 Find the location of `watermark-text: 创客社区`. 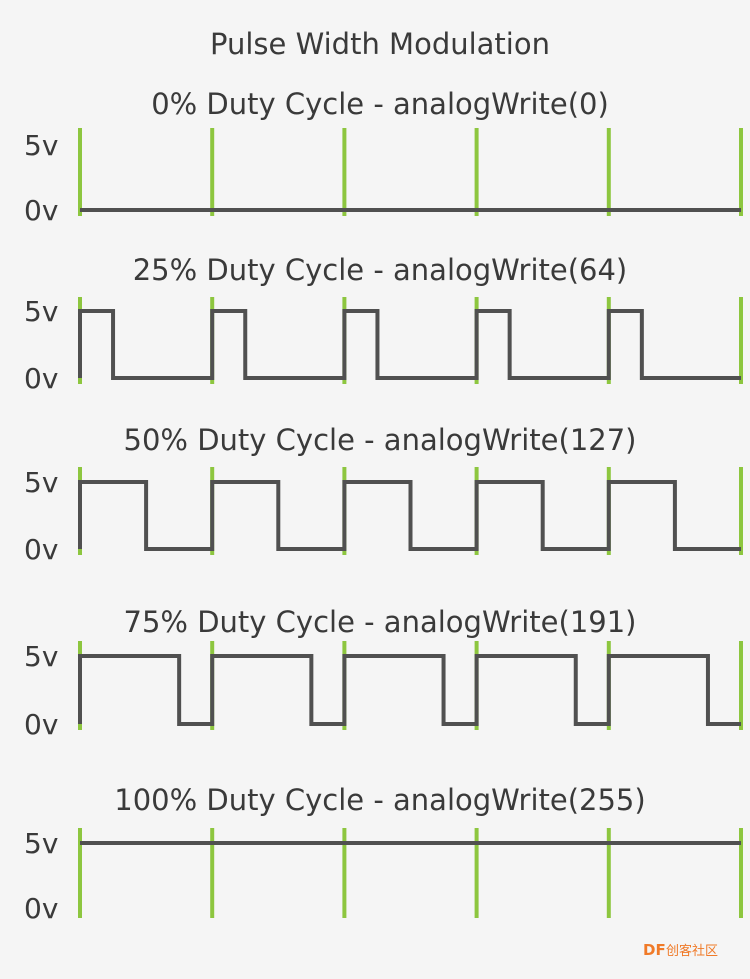

watermark-text: 创客社区 is located at coordinates (692, 951).